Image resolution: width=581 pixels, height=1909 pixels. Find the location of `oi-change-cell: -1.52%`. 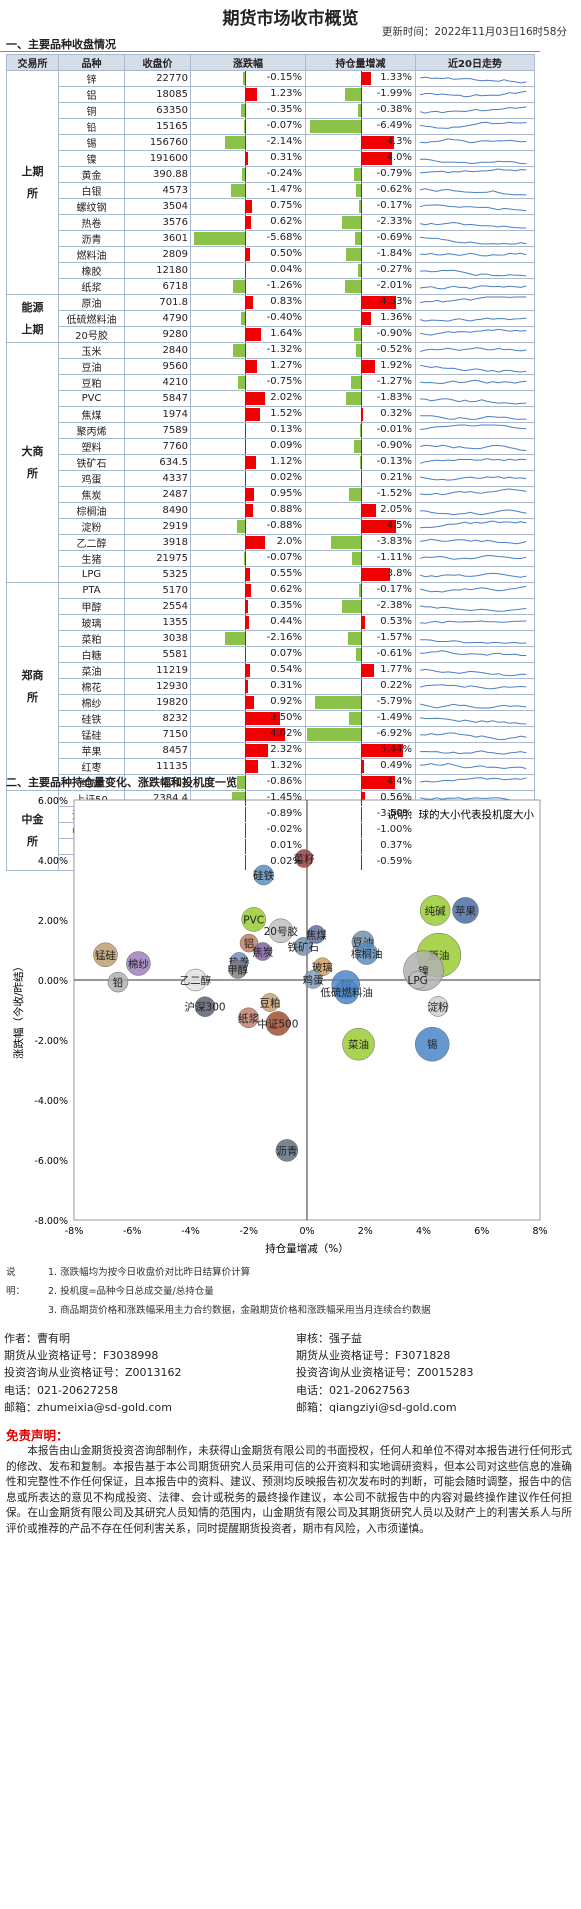

oi-change-cell: -1.52% is located at coordinates (360, 494).